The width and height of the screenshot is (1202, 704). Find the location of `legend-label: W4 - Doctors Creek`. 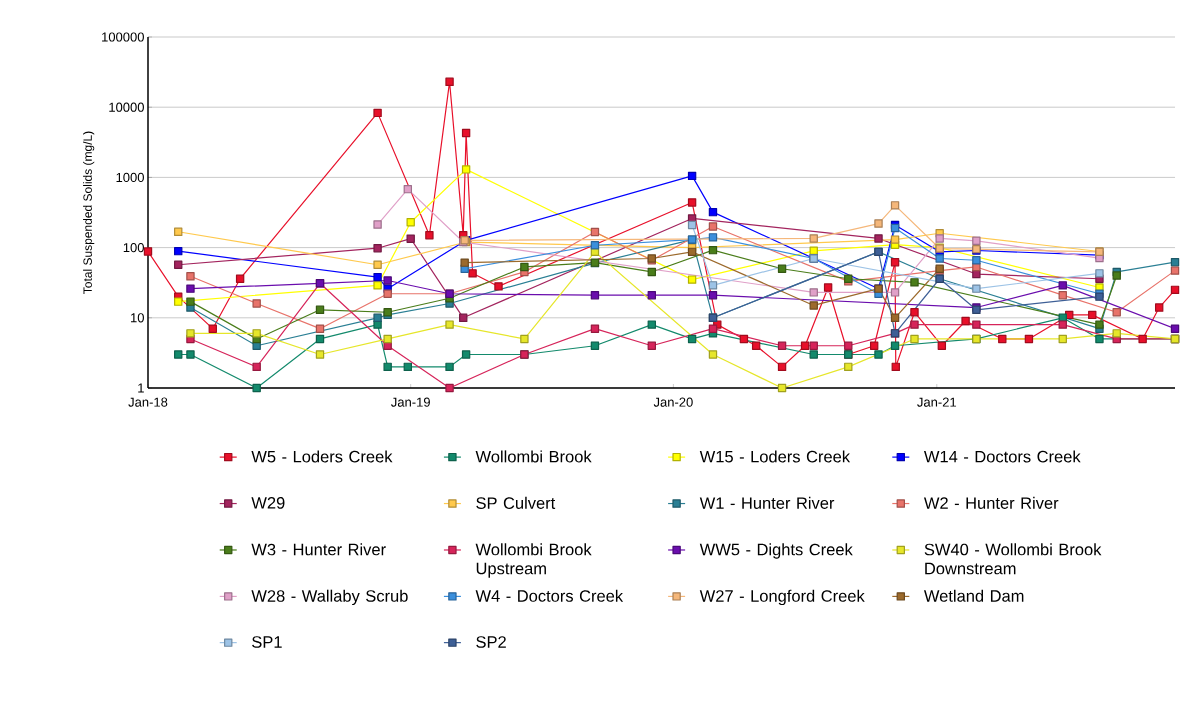

legend-label: W4 - Doctors Creek is located at coordinates (549, 595).